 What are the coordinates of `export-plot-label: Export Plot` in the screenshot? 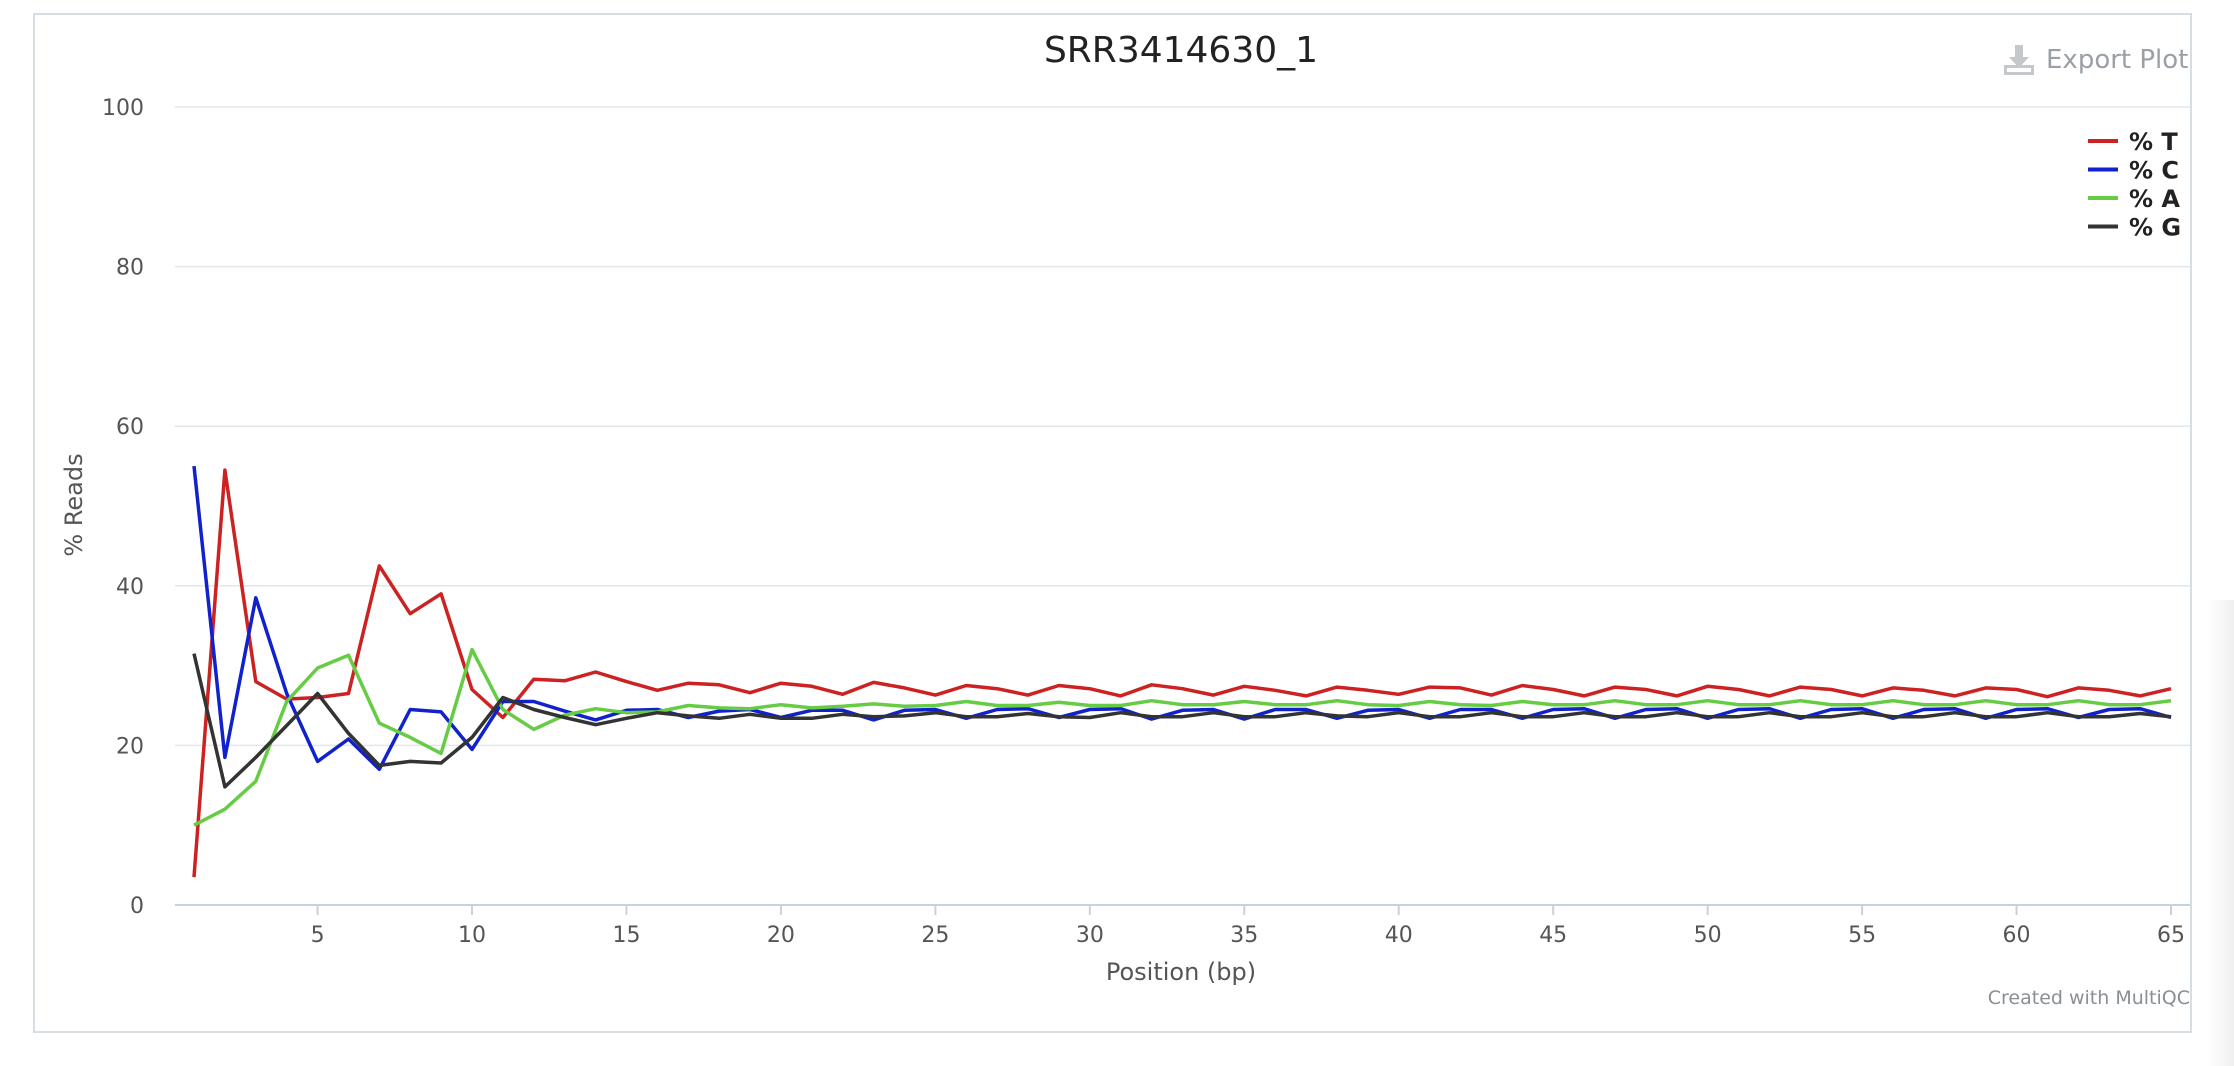 It's located at (2117, 60).